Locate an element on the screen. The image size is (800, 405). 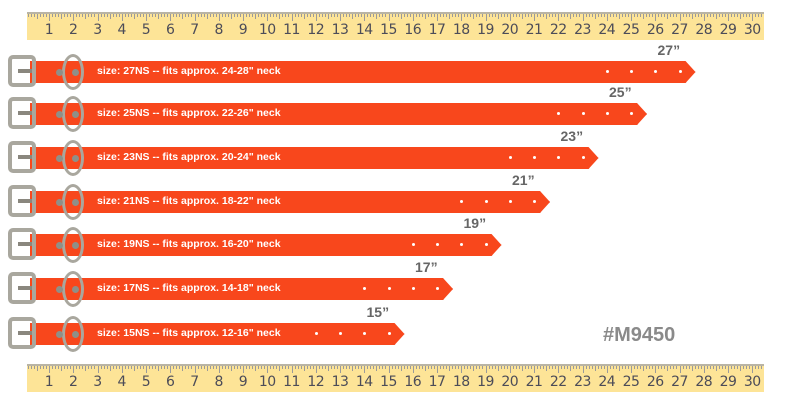
collar-size-label: size: 27NS -- fits approx. 24-28" neck is located at coordinates (189, 71).